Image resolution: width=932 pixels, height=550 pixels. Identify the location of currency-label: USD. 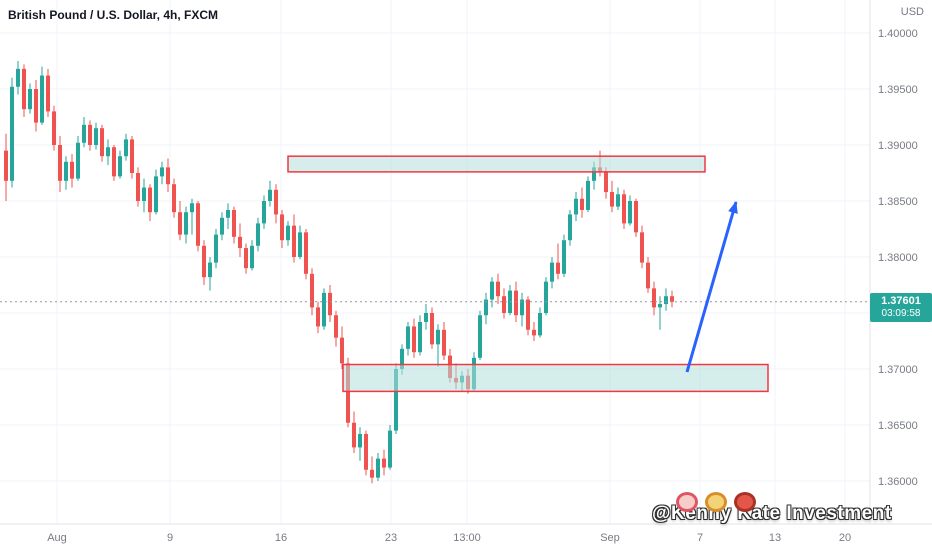
(912, 12).